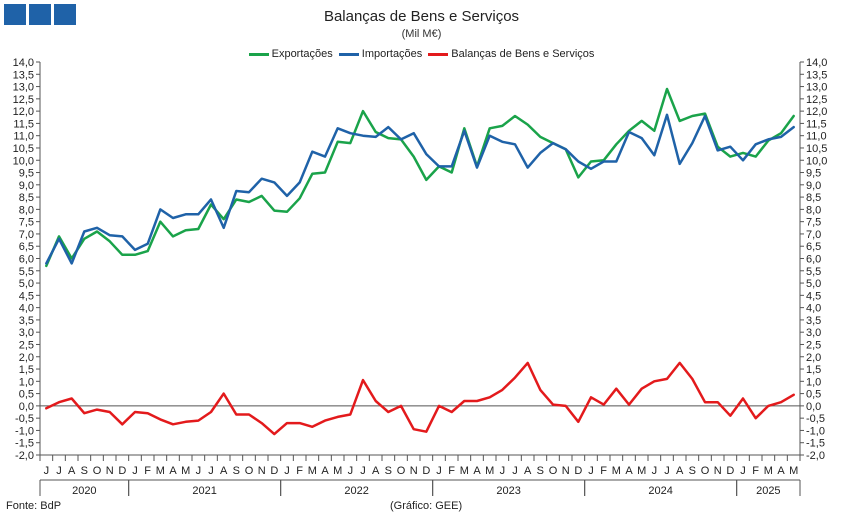 Image resolution: width=843 pixels, height=518 pixels. I want to click on source-note: Fonte: BdP, so click(34, 506).